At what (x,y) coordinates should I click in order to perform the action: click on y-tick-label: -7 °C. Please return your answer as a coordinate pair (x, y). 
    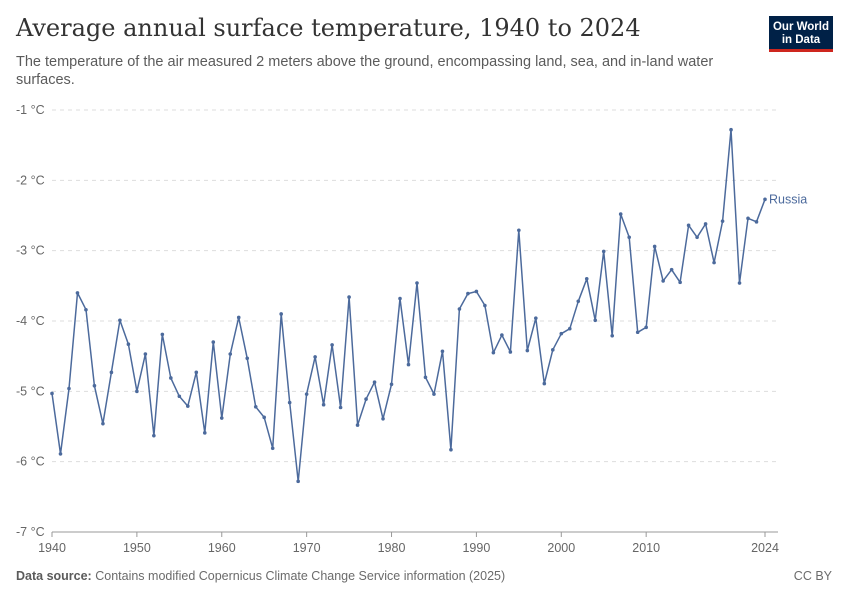
    Looking at the image, I should click on (30, 532).